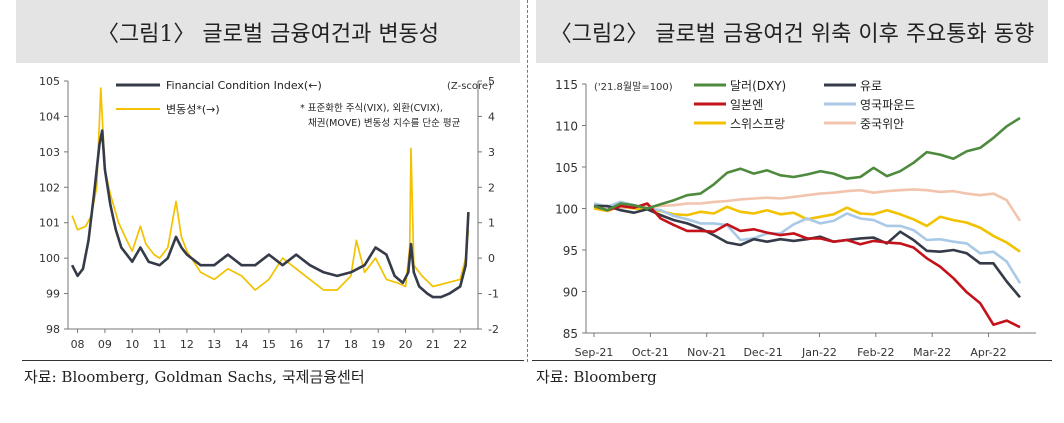 The image size is (1064, 423). I want to click on x-tick-label: Apr-22, so click(988, 352).